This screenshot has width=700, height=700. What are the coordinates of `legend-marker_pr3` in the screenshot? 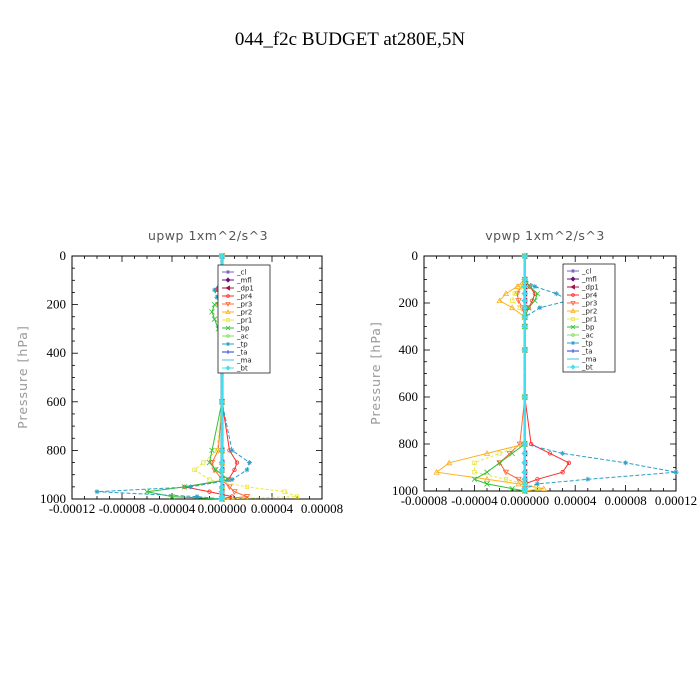 It's located at (573, 303).